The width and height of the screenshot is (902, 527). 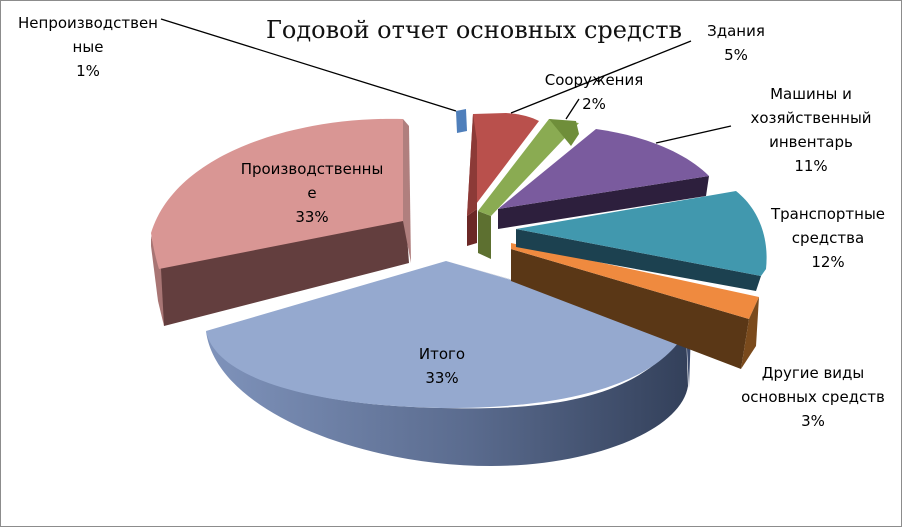 I want to click on label-transport: Транспортные средства 12%, so click(x=827, y=238).